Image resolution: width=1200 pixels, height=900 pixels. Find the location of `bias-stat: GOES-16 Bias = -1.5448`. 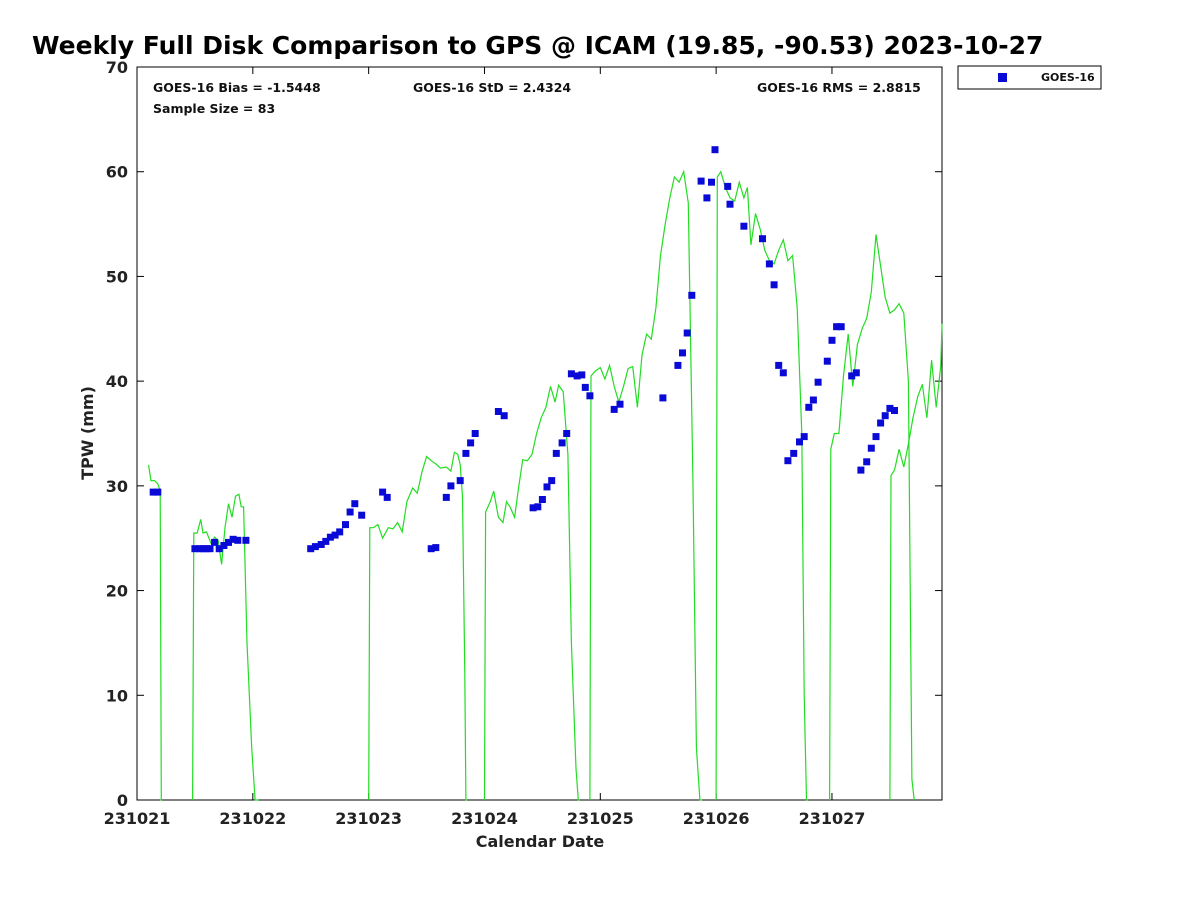

bias-stat: GOES-16 Bias = -1.5448 is located at coordinates (237, 87).